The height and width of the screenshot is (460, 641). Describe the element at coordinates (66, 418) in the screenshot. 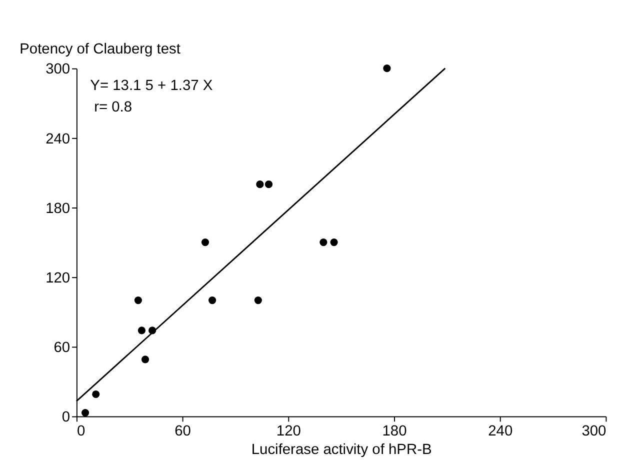

I see `y-tick-label: 0` at that location.